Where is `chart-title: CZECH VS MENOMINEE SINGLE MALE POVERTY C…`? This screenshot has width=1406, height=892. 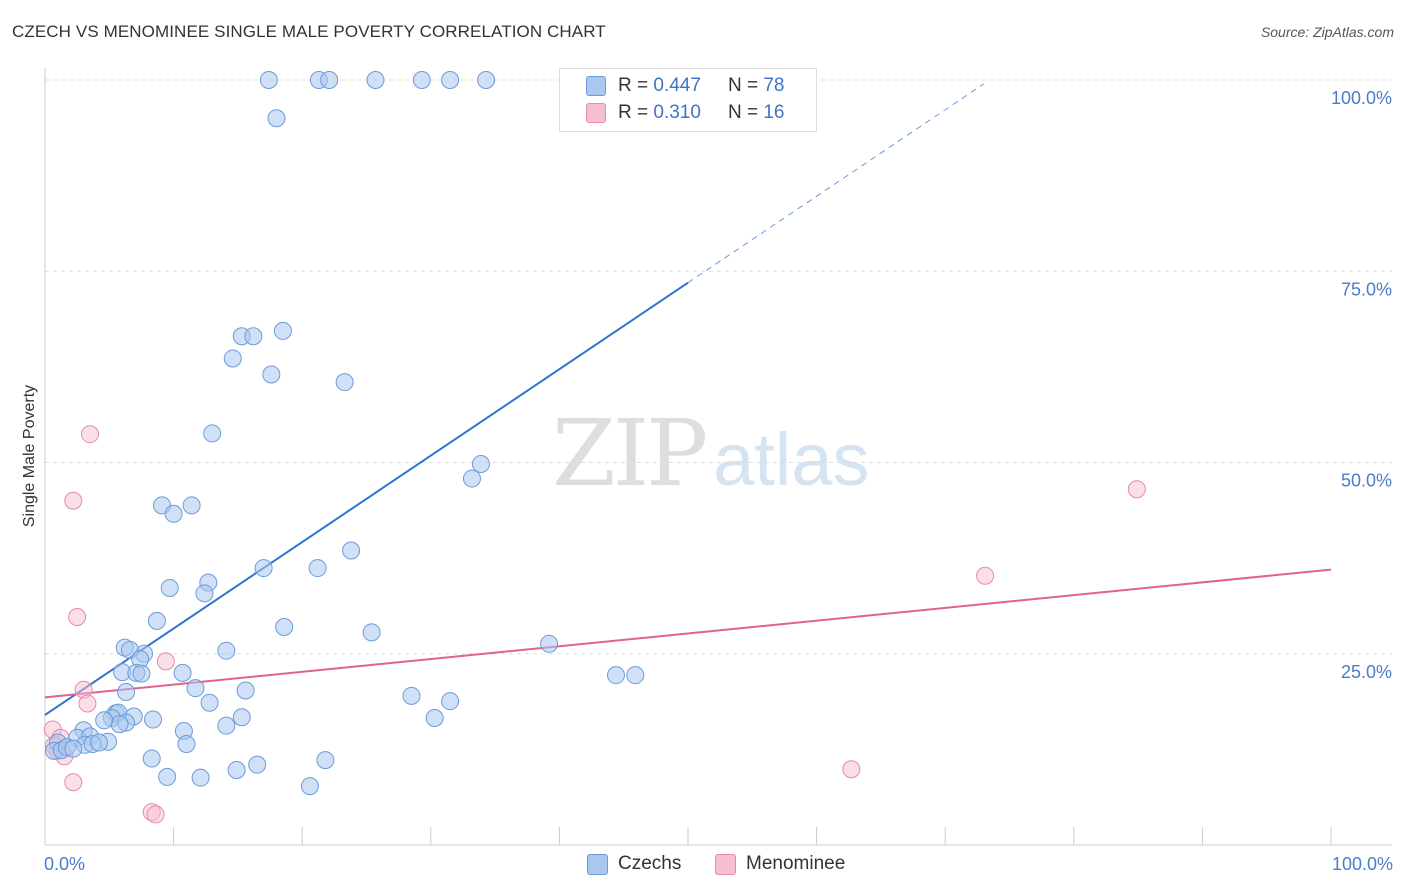 chart-title: CZECH VS MENOMINEE SINGLE MALE POVERTY C… is located at coordinates (309, 31).